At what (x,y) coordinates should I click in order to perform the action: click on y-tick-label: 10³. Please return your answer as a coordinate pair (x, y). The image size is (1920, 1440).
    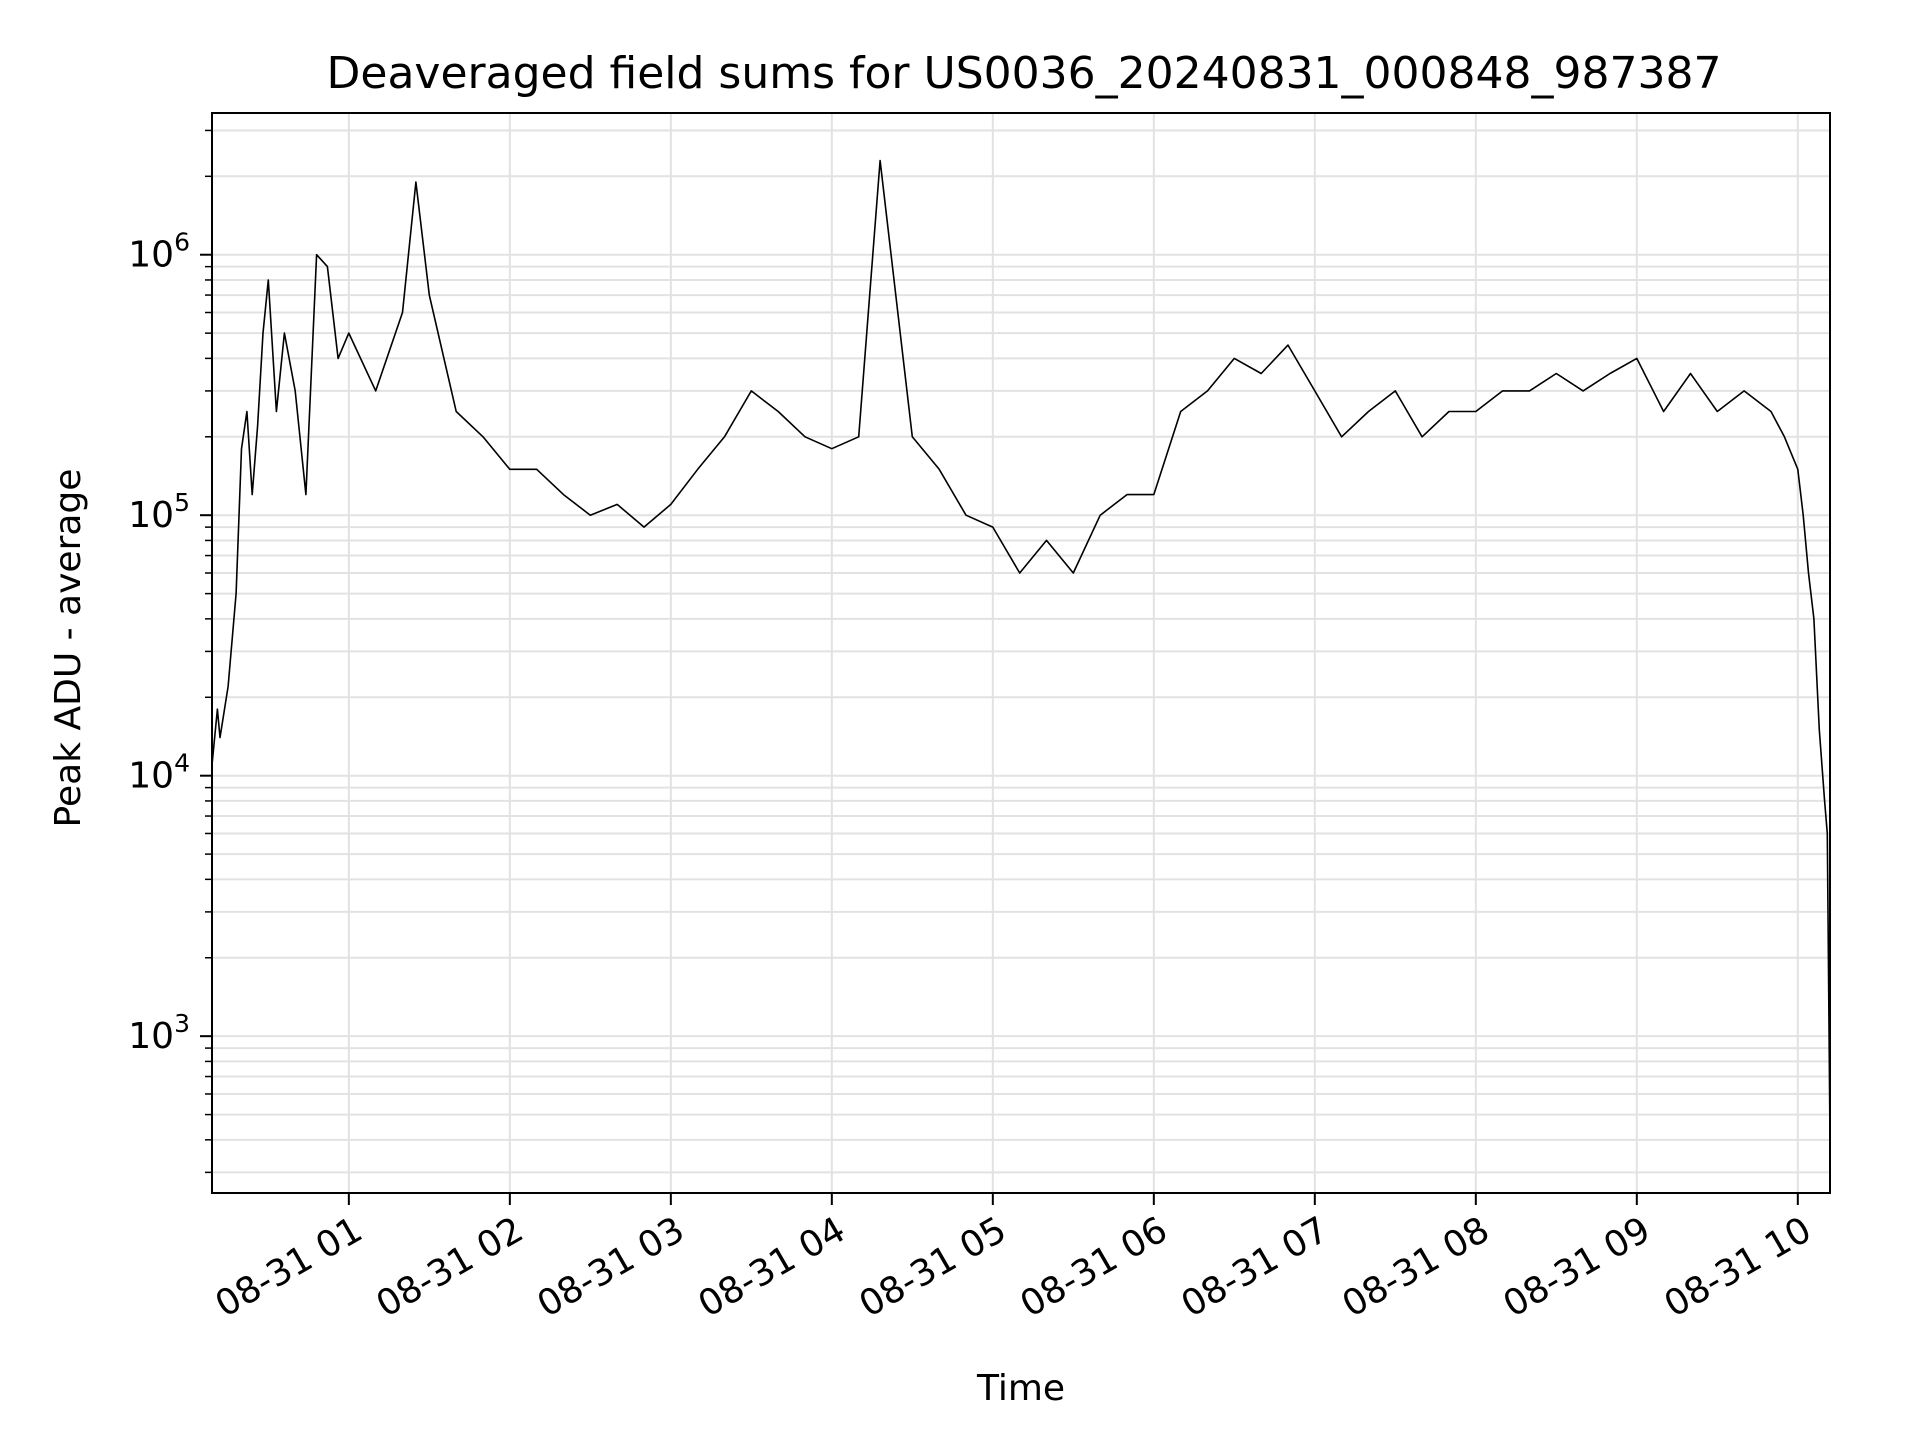
    Looking at the image, I should click on (159, 1033).